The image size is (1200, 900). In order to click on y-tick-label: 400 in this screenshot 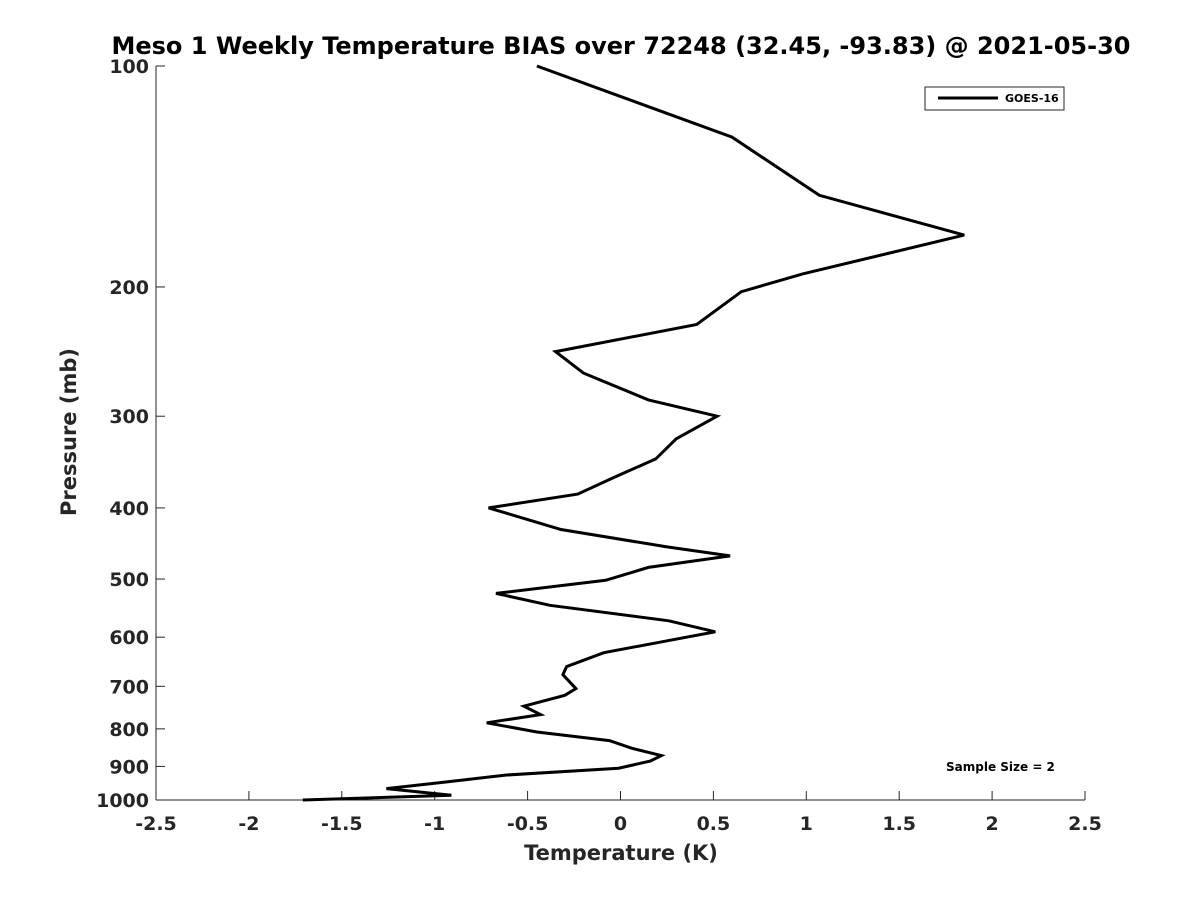, I will do `click(129, 509)`.